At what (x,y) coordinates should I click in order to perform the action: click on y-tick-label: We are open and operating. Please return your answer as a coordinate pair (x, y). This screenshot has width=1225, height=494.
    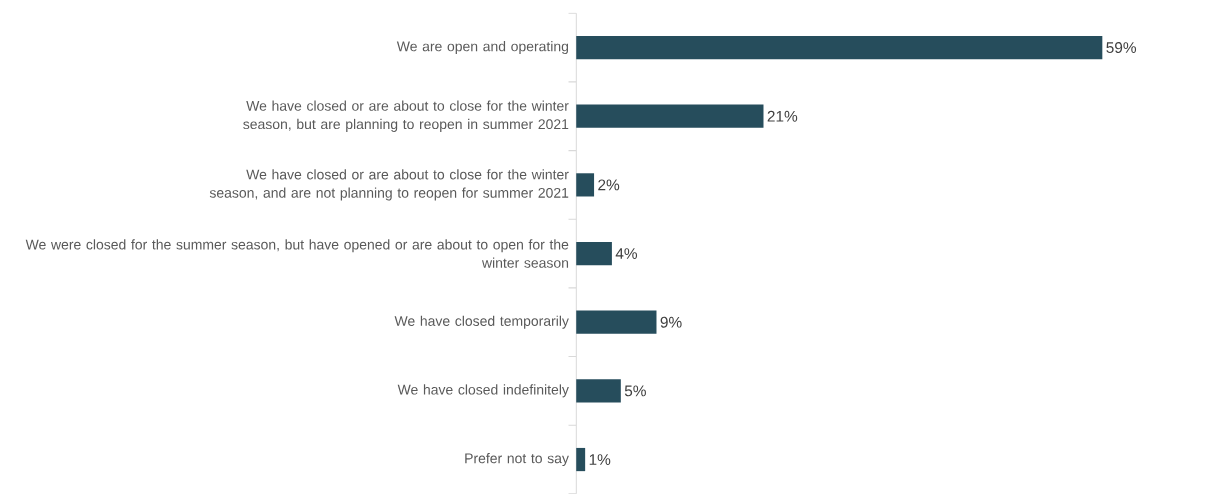
    Looking at the image, I should click on (482, 47).